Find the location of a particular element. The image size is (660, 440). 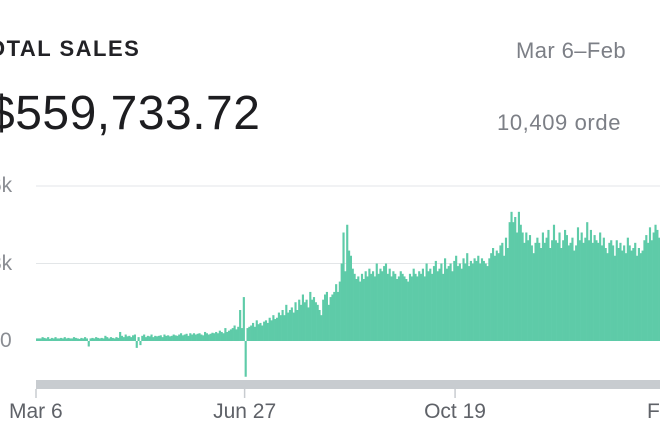

y-tick-label: 6k is located at coordinates (6, 185).